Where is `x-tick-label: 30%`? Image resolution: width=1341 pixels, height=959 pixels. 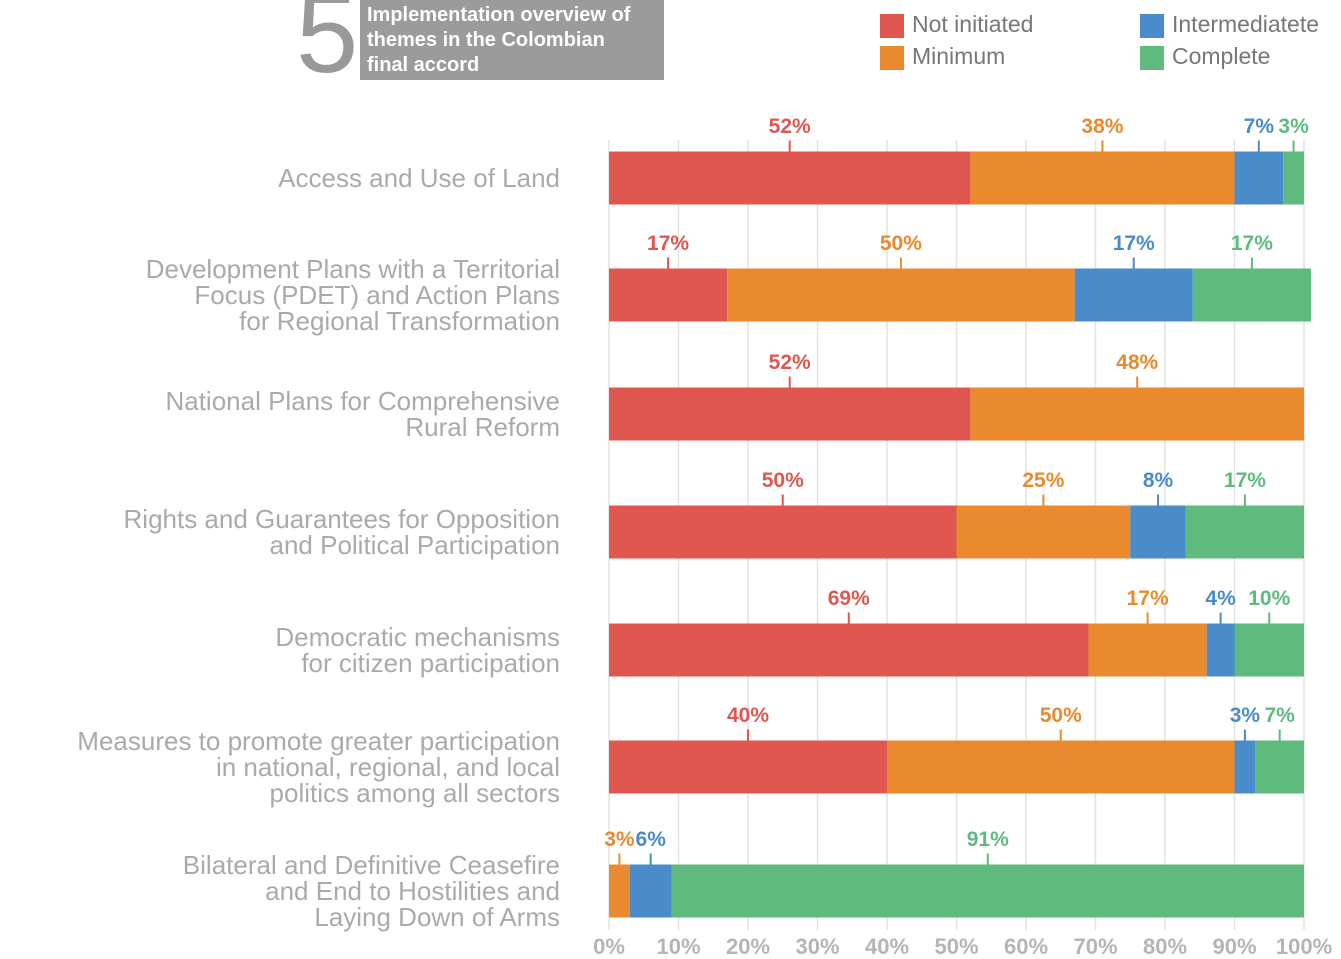
x-tick-label: 30% is located at coordinates (817, 946).